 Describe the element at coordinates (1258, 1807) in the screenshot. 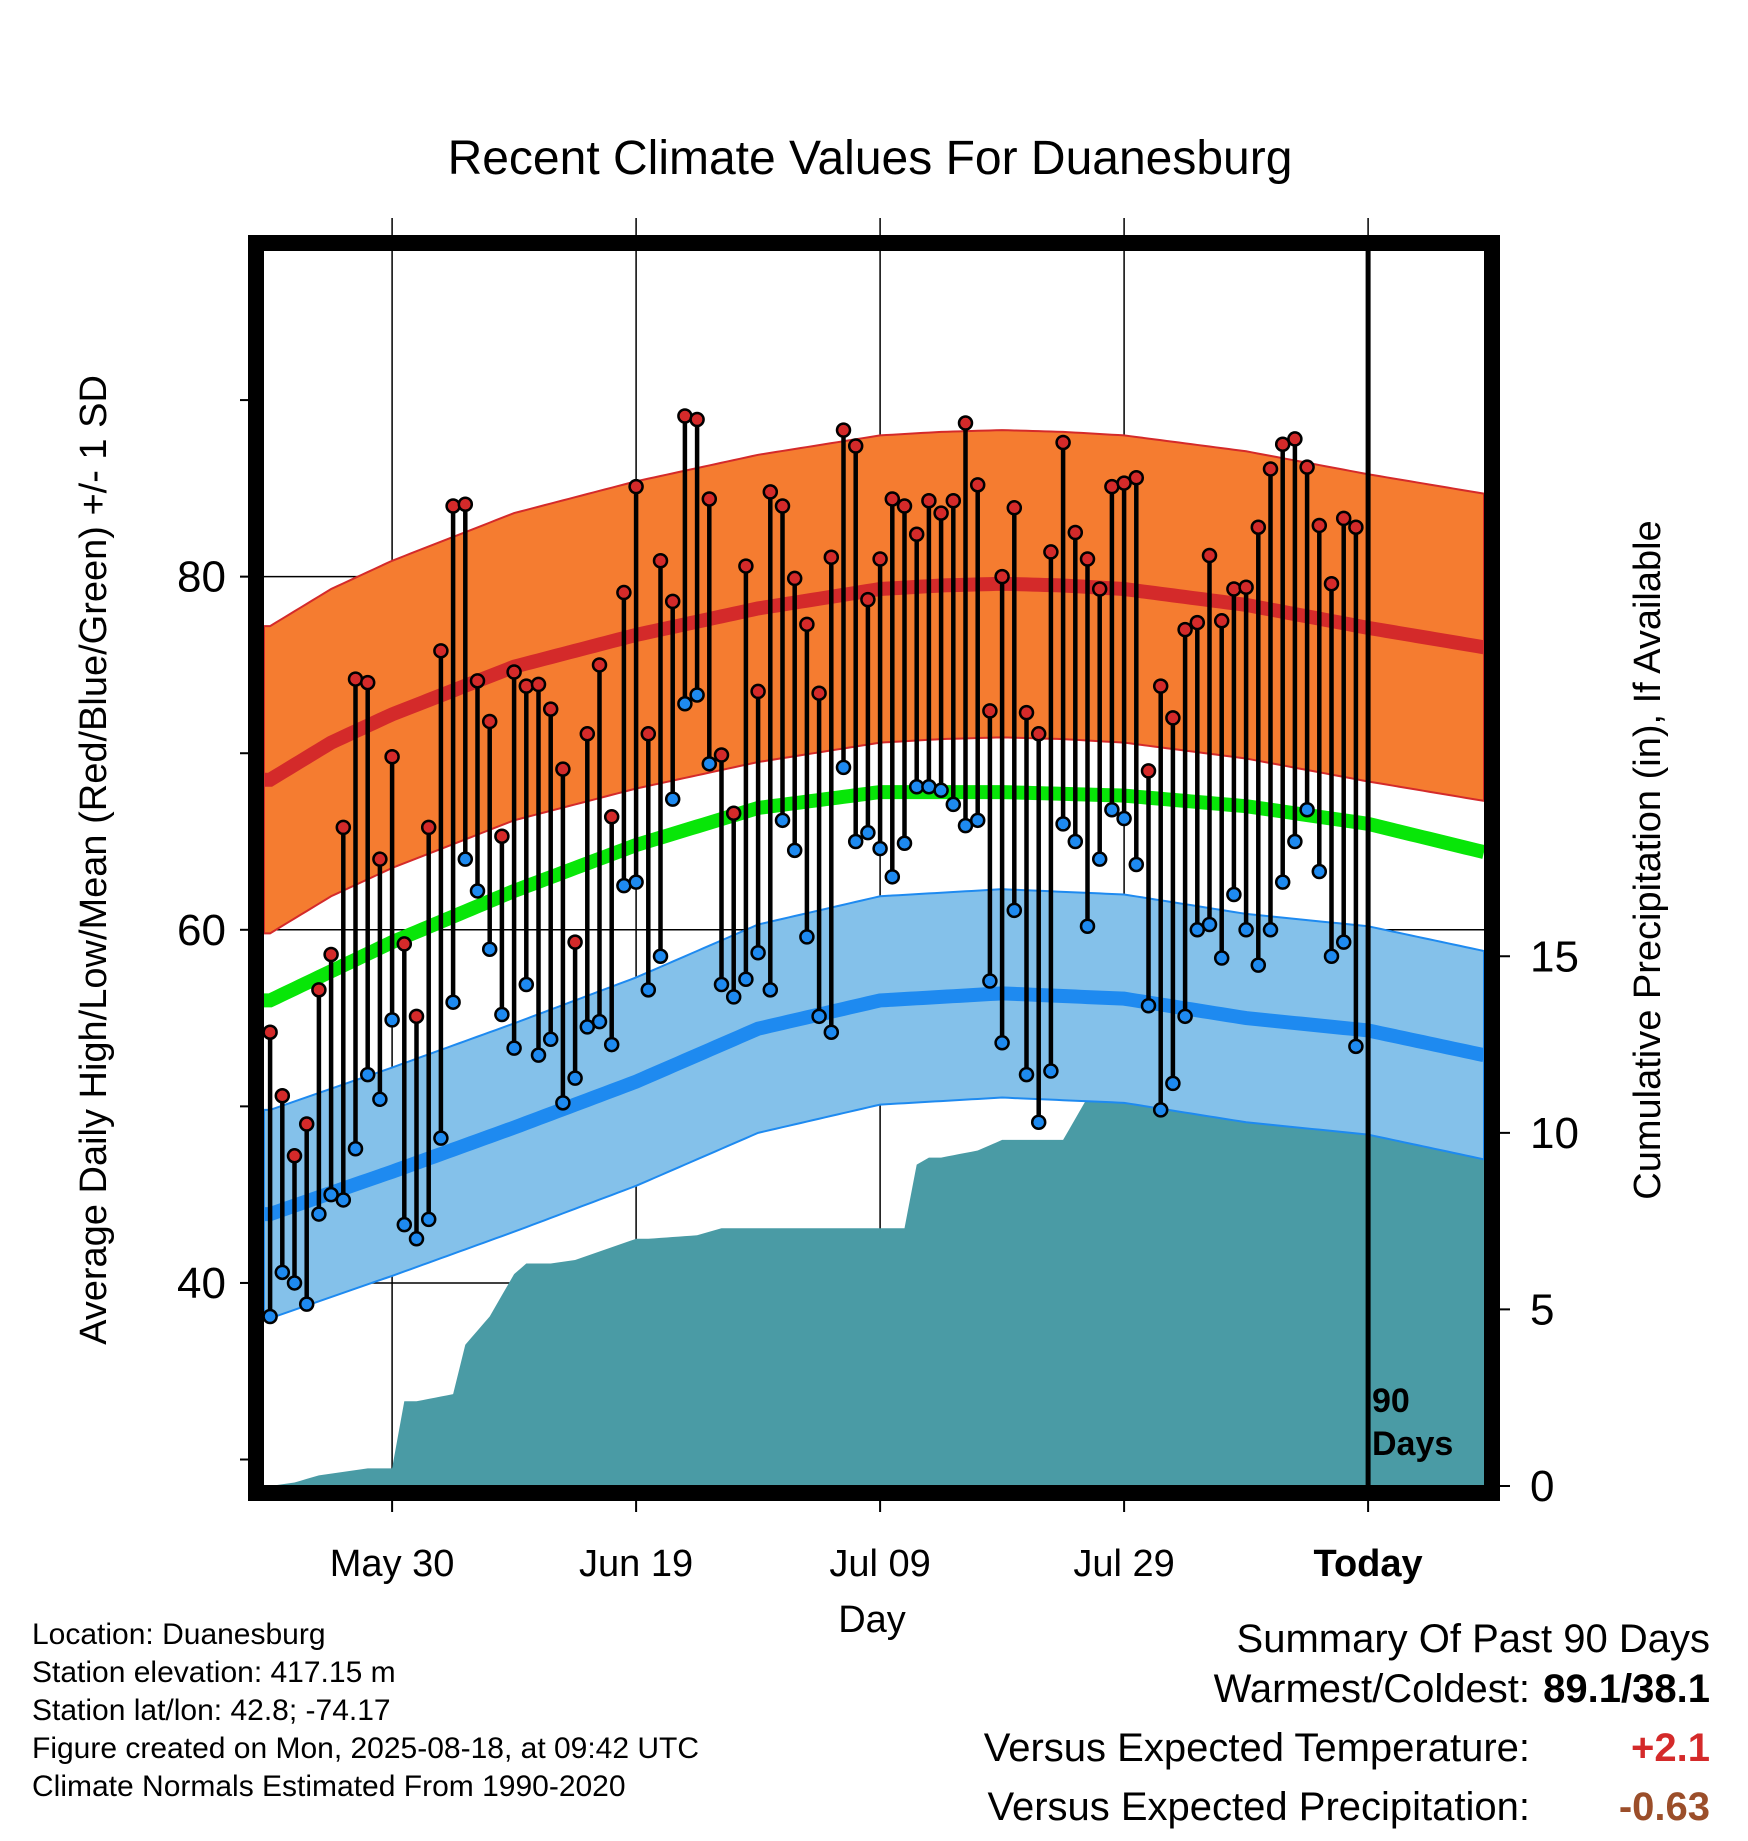

I see `precip-departure-label: Versus Expected Precipitation:` at that location.